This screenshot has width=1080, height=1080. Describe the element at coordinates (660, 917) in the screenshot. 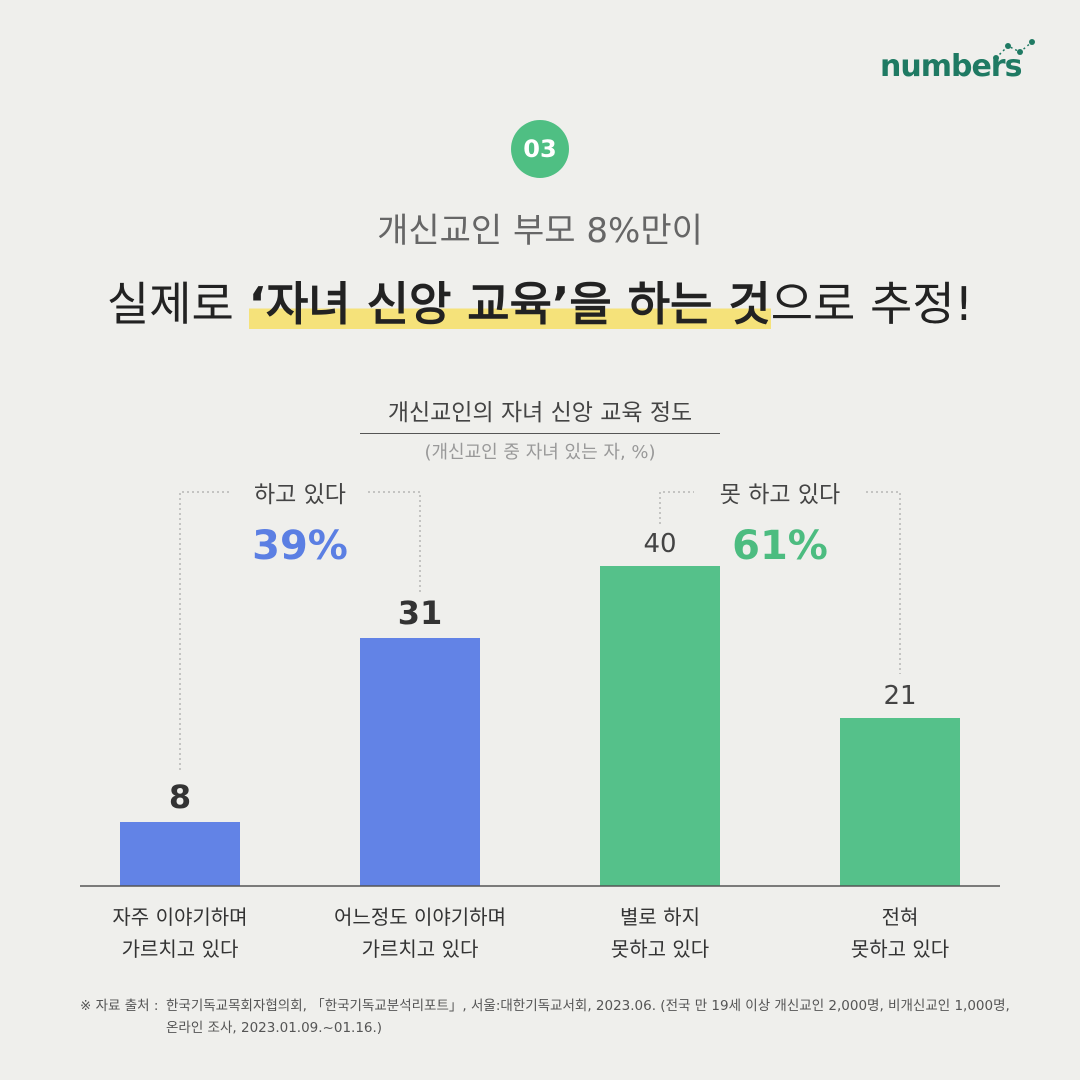

I see `category-label-3-line-1: 별로 하지` at that location.